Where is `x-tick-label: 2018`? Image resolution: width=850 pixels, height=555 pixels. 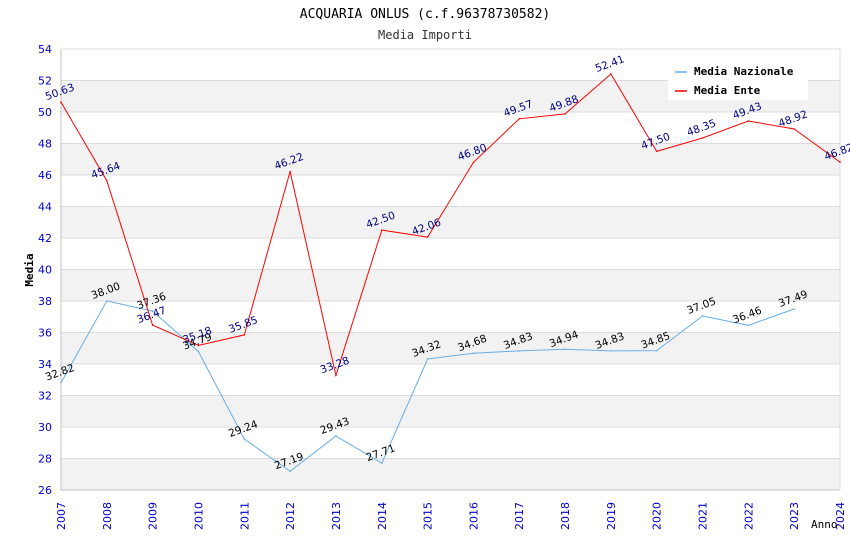
x-tick-label: 2018 is located at coordinates (565, 516).